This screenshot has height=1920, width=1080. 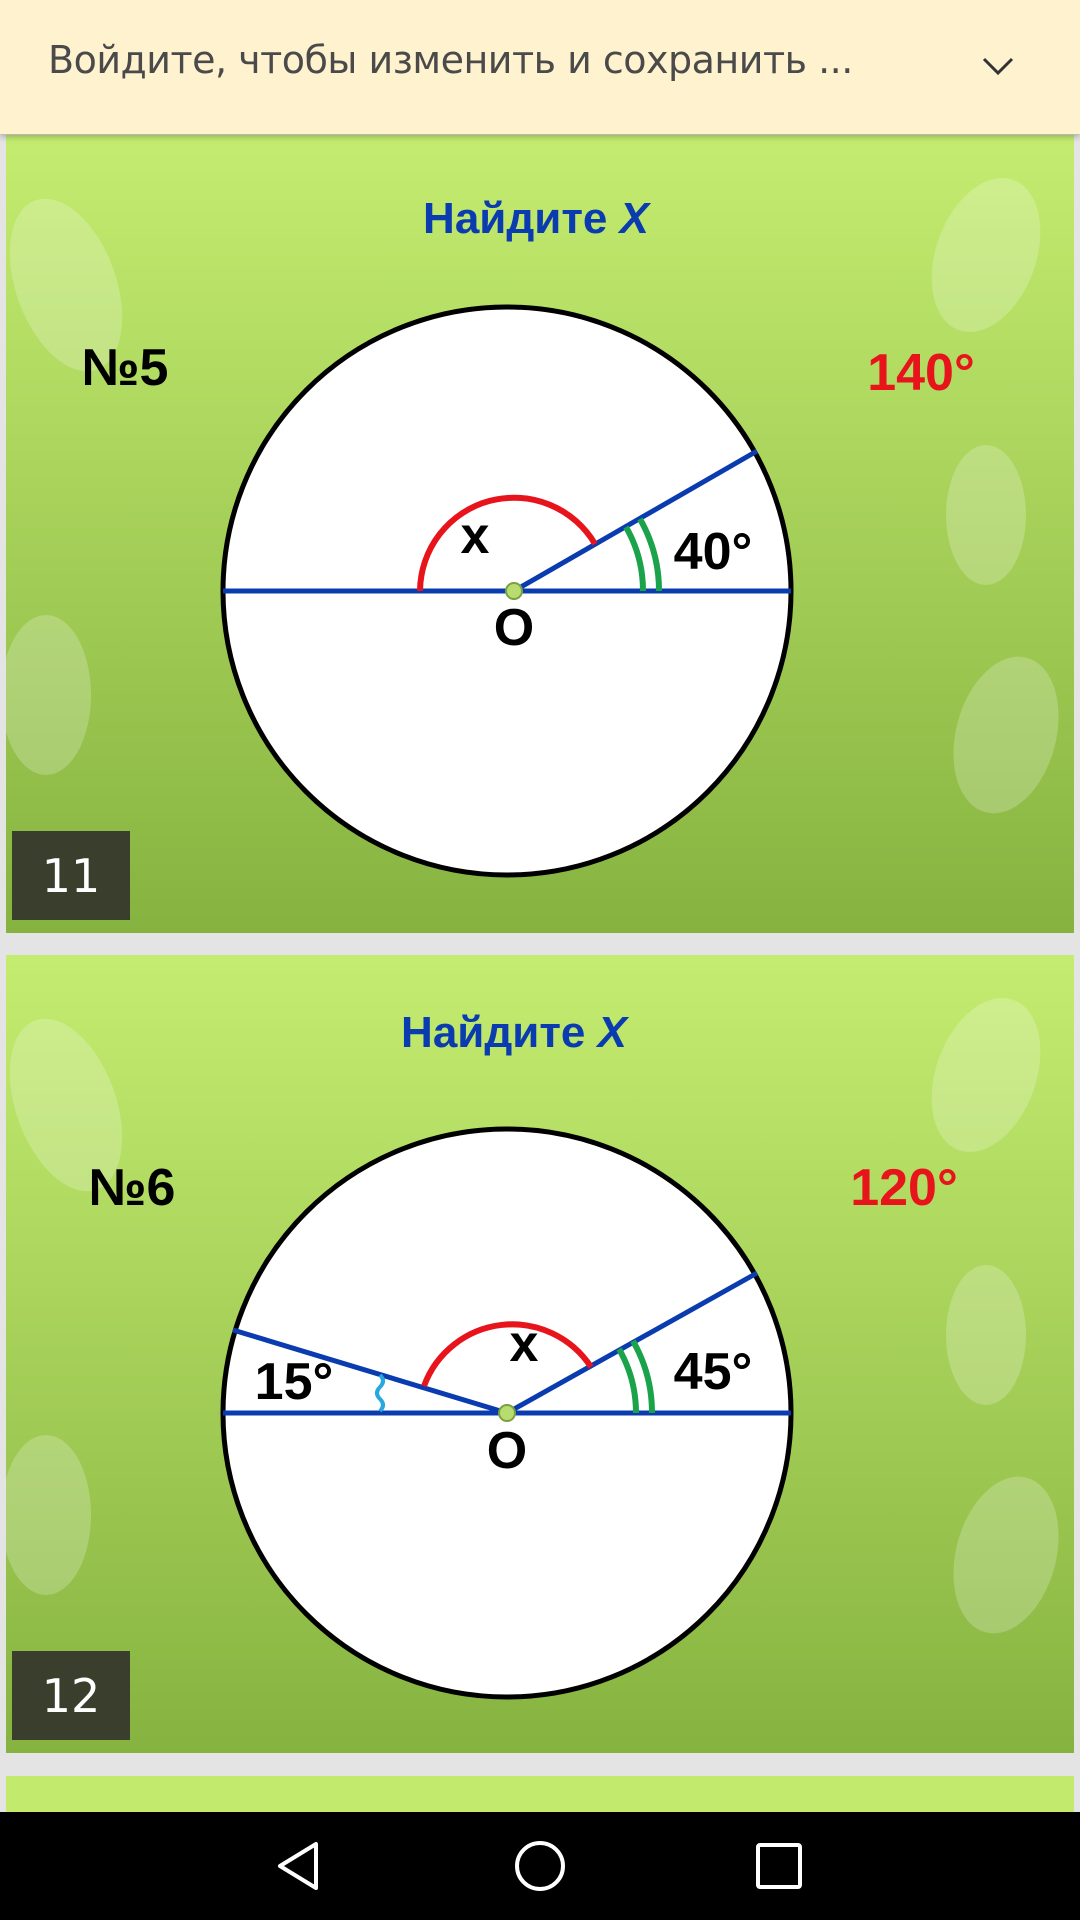 I want to click on answer: 120°, so click(x=904, y=1188).